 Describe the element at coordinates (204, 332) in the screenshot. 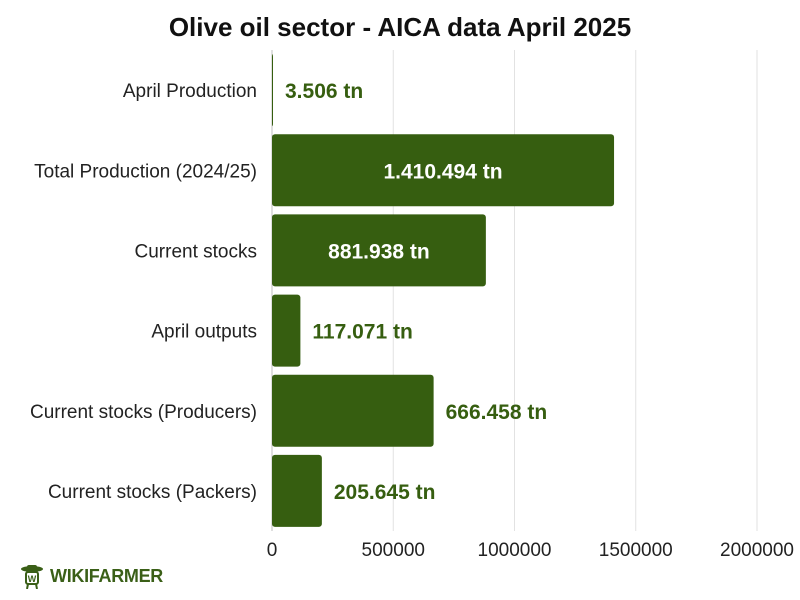

I see `category-label: April outputs` at that location.